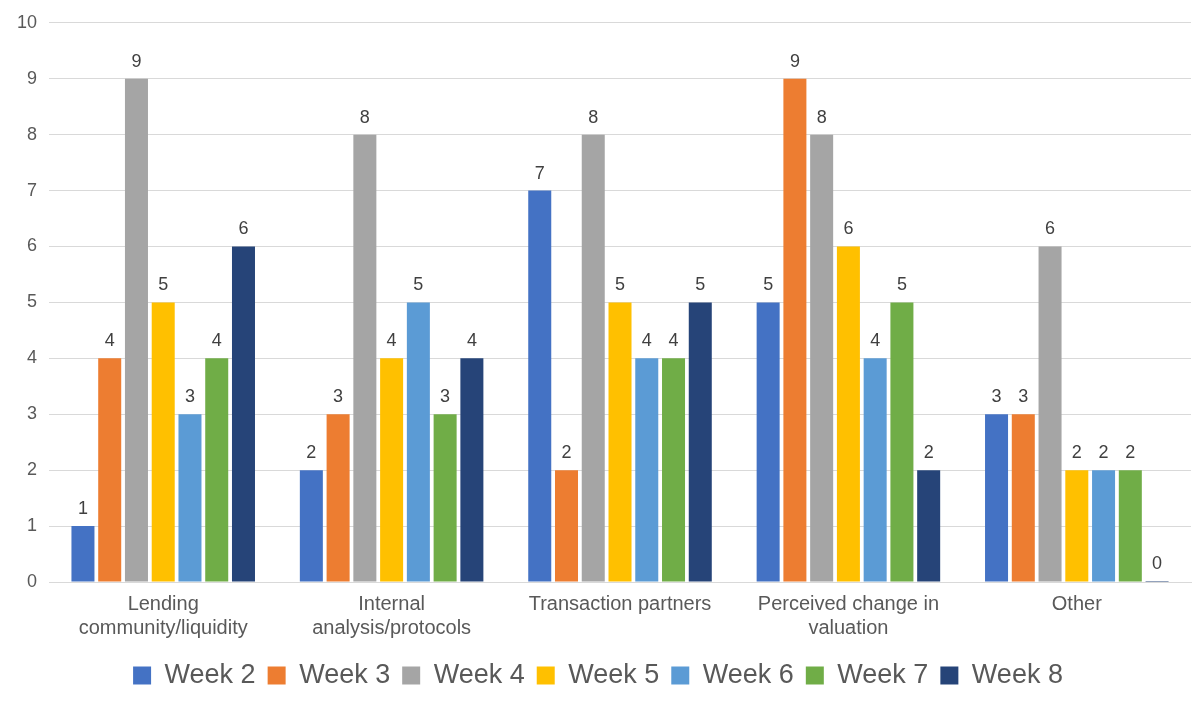 The image size is (1201, 704). What do you see at coordinates (539, 172) in the screenshot?
I see `data-label: 7` at bounding box center [539, 172].